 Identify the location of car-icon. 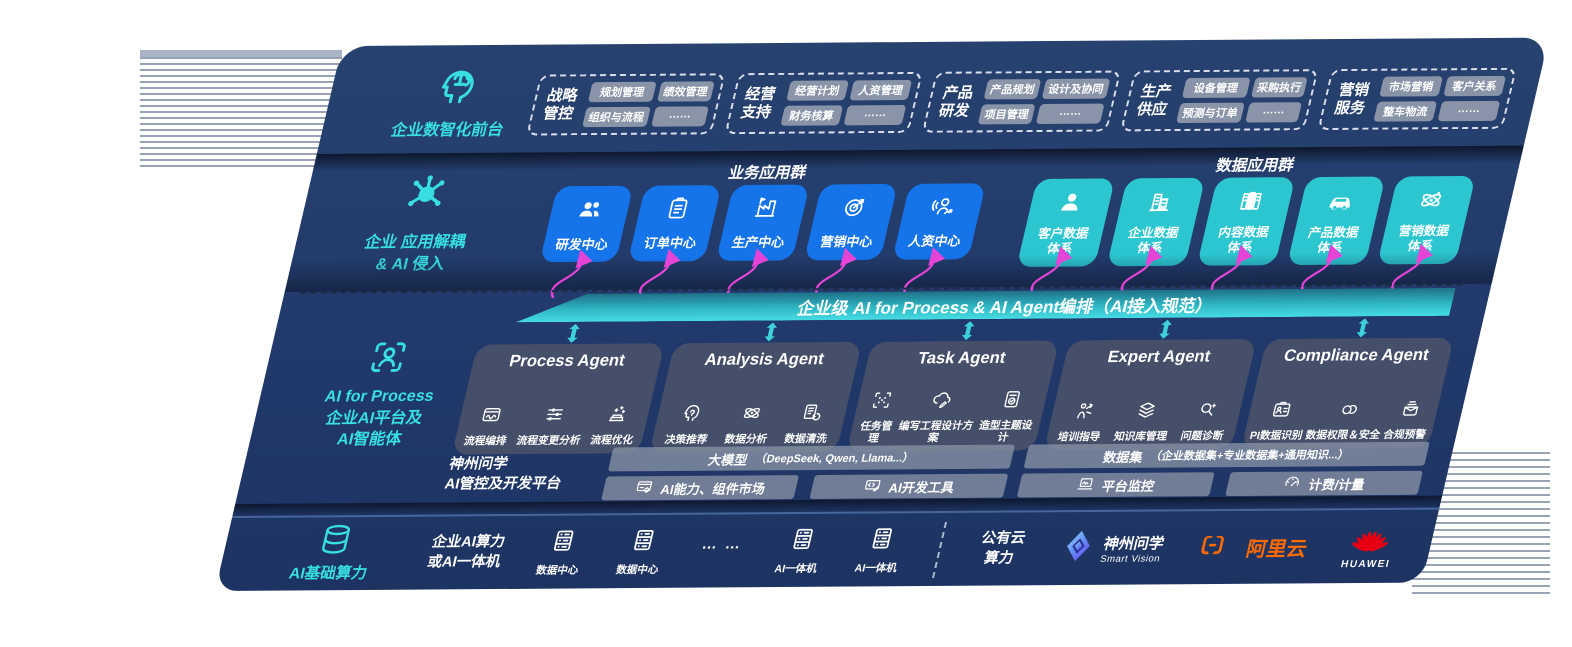
(1341, 202).